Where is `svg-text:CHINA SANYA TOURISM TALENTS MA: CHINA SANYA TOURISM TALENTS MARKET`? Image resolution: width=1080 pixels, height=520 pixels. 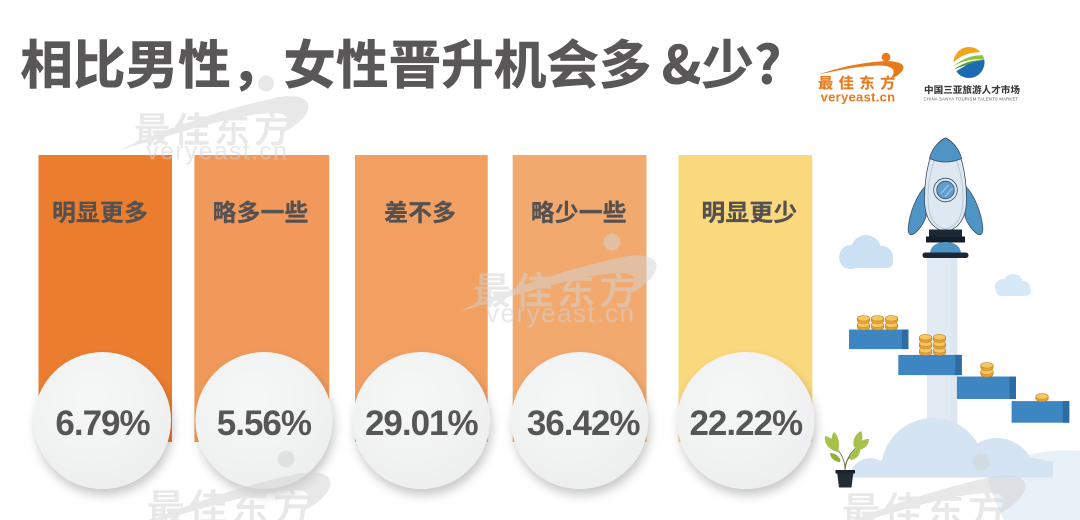 svg-text:CHINA SANYA TOURISM TALENTS MA: CHINA SANYA TOURISM TALENTS MARKET is located at coordinates (971, 99).